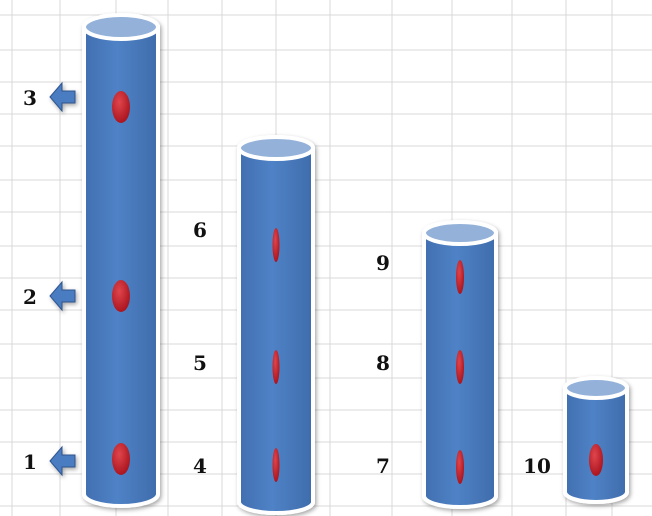 The height and width of the screenshot is (516, 652). What do you see at coordinates (383, 263) in the screenshot?
I see `marker-label: 9` at bounding box center [383, 263].